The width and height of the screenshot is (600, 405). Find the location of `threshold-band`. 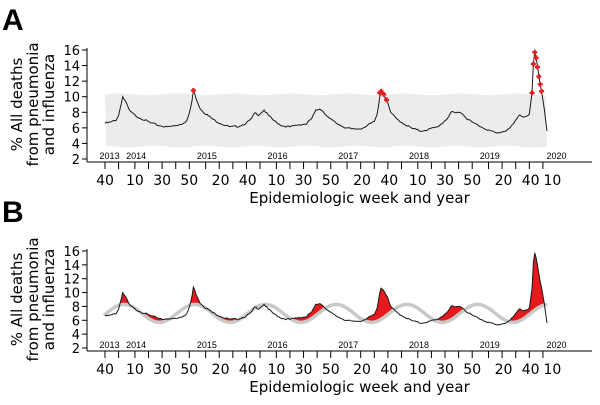

threshold-band is located at coordinates (326, 120).